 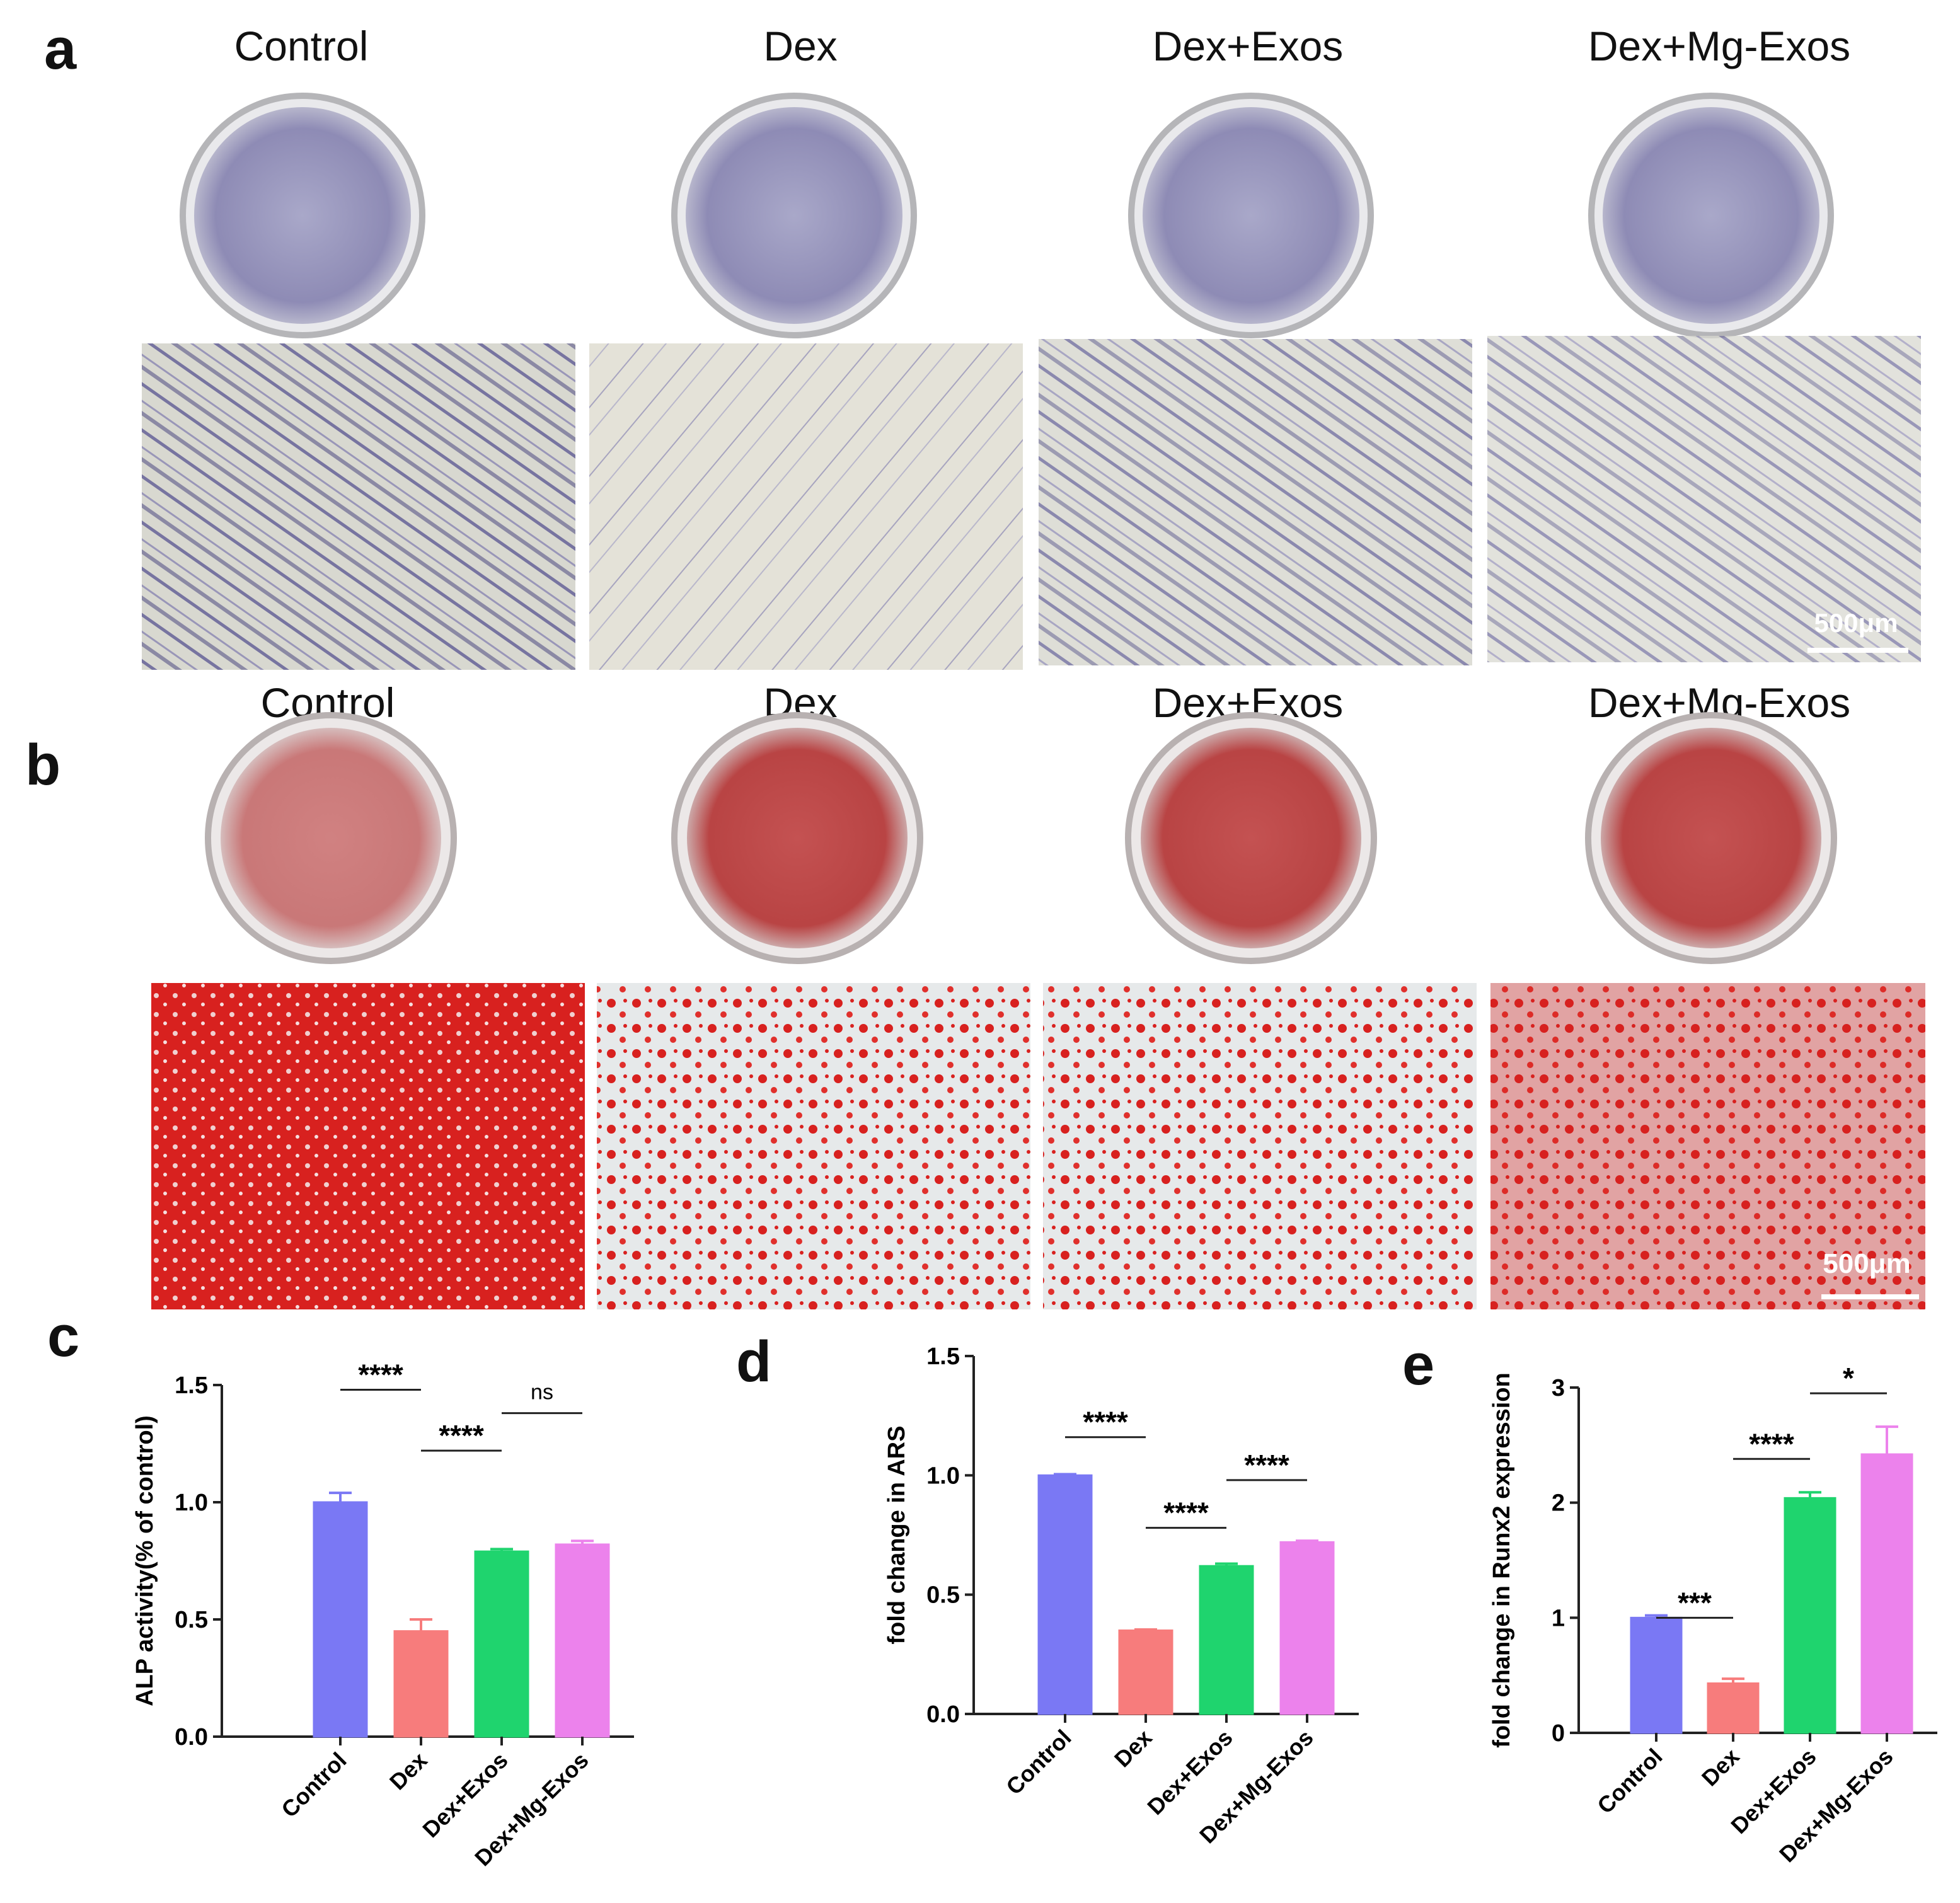 What do you see at coordinates (1711, 838) in the screenshot?
I see `dish-b-dex-mg-exos` at bounding box center [1711, 838].